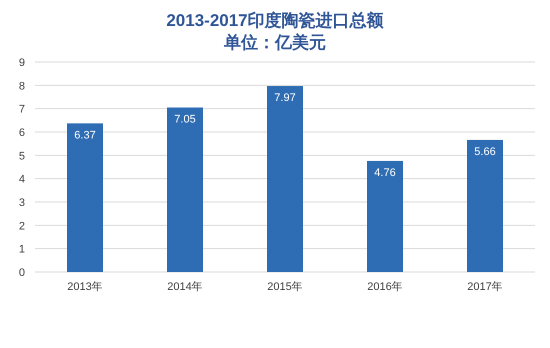 Image resolution: width=550 pixels, height=348 pixels. I want to click on y-tick-label: 1, so click(21, 250).